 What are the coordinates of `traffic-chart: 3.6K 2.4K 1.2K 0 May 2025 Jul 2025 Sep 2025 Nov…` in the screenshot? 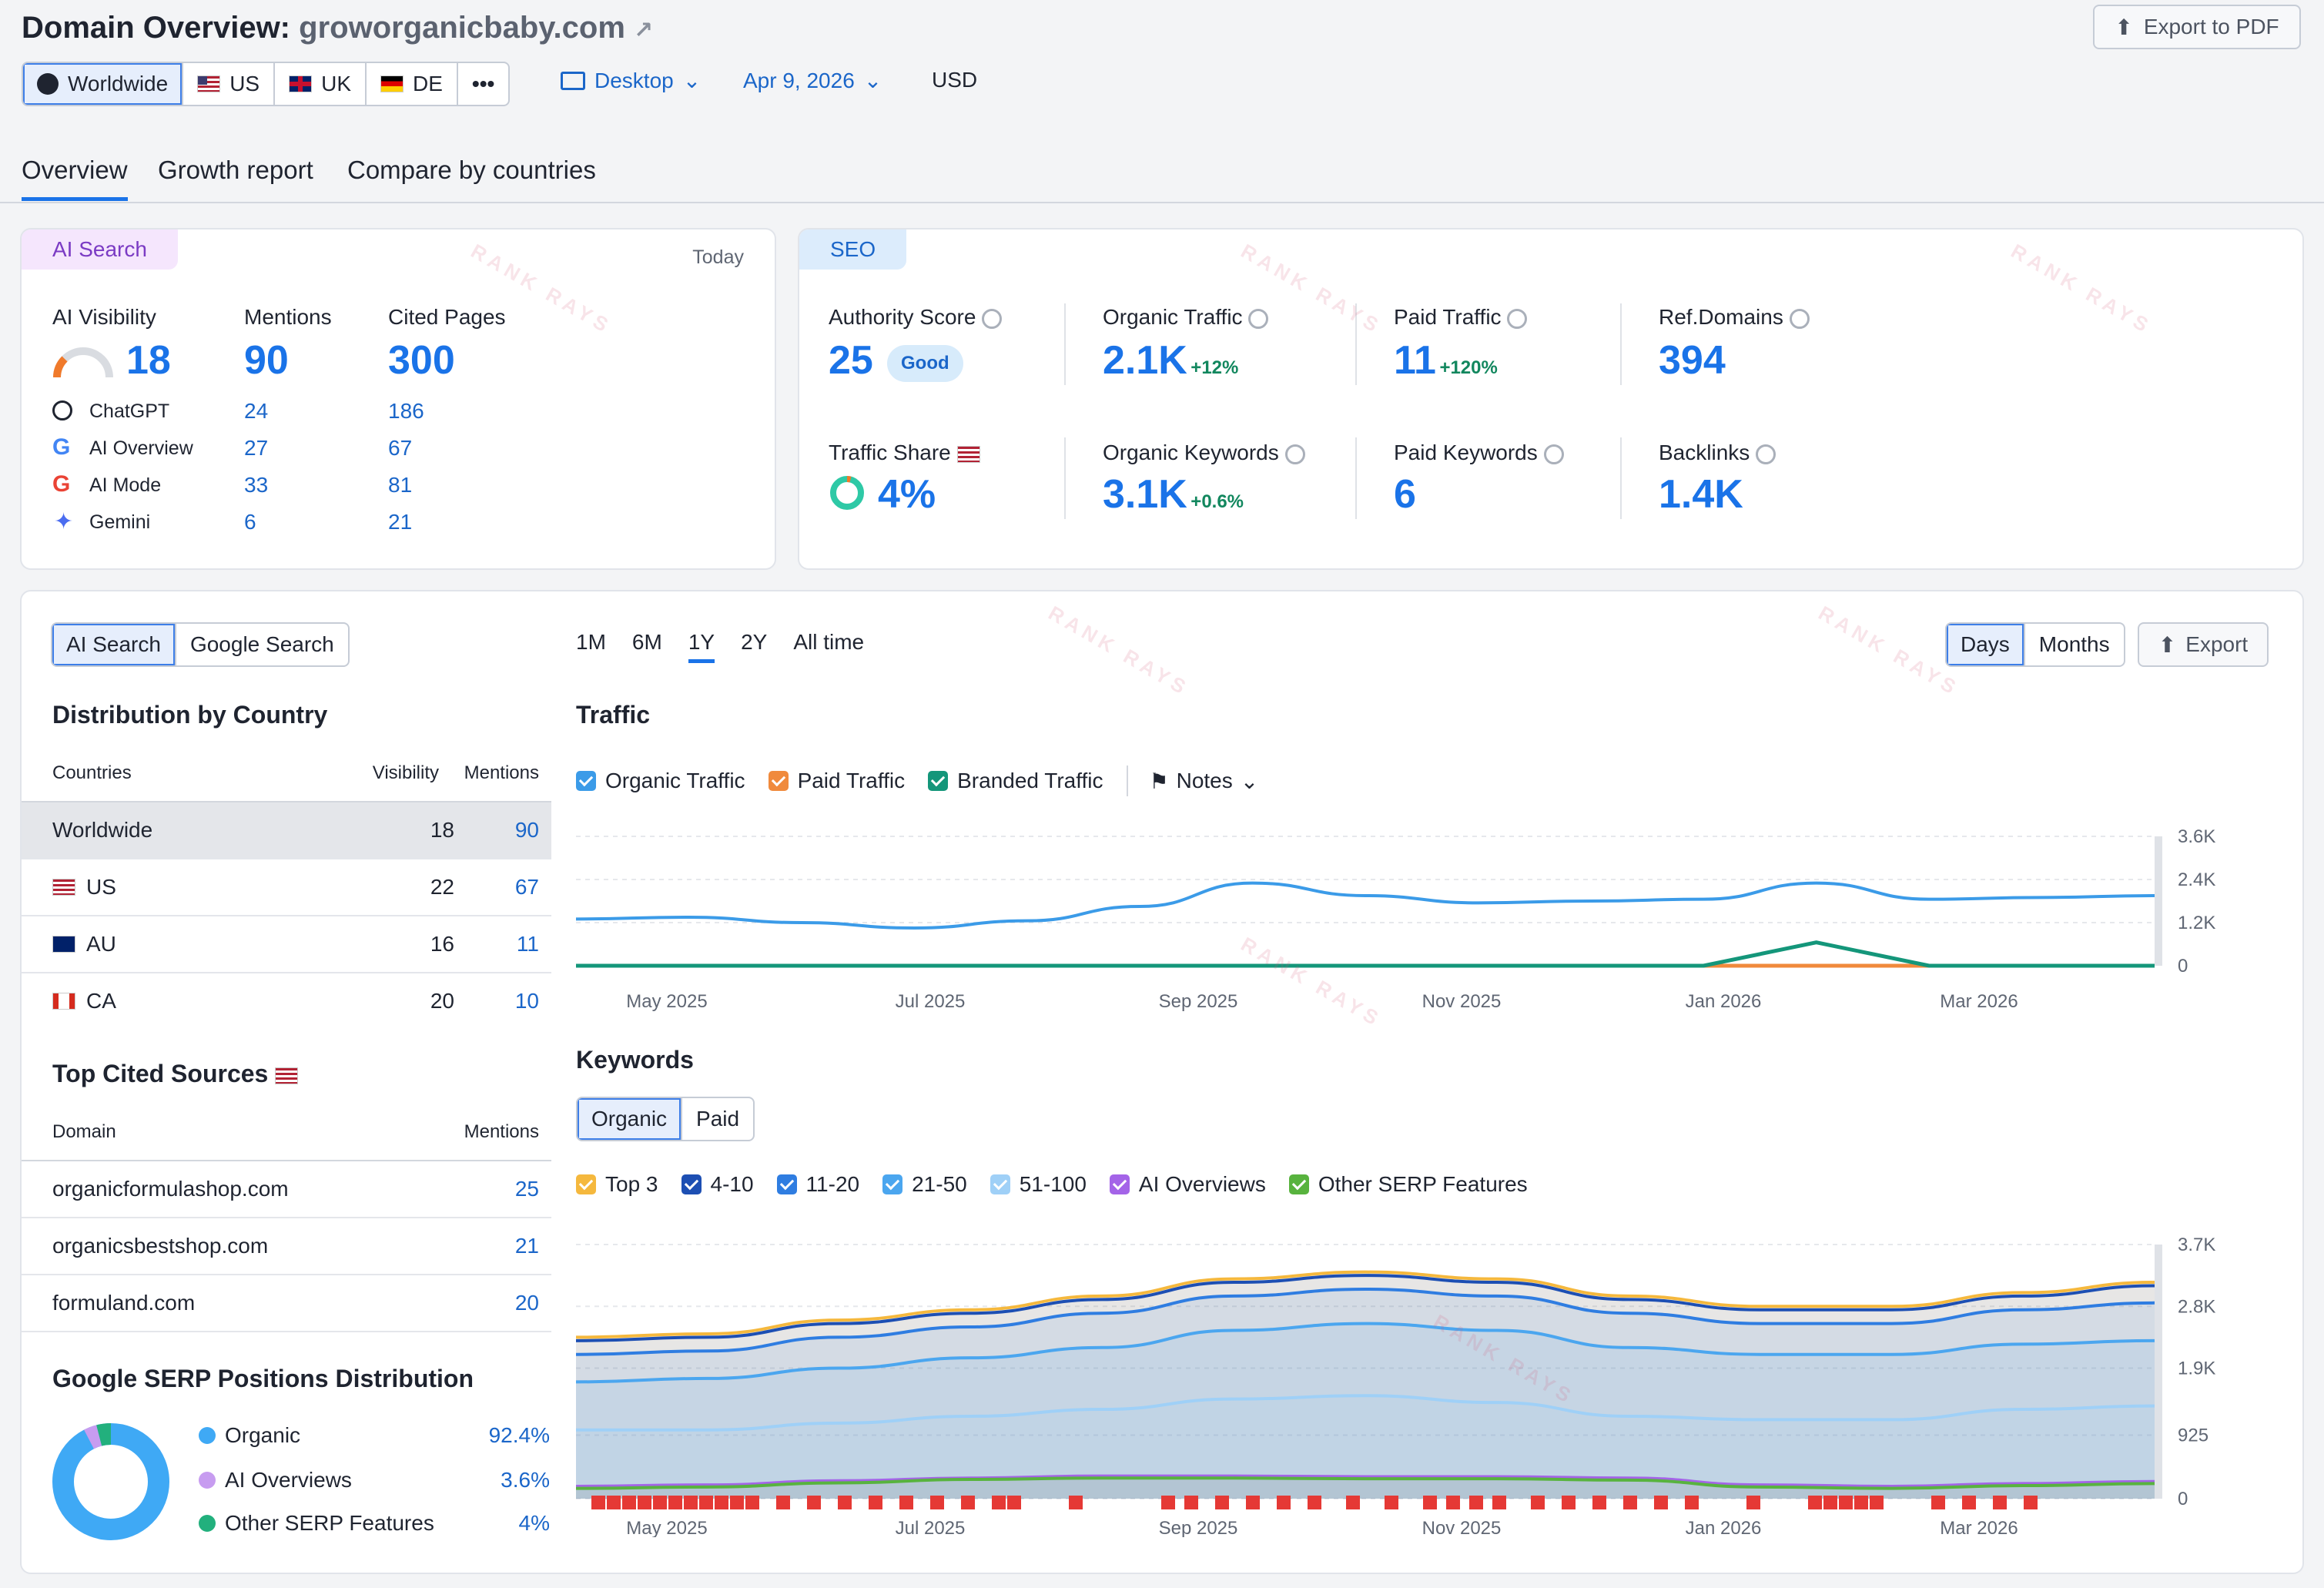 It's located at (1427, 920).